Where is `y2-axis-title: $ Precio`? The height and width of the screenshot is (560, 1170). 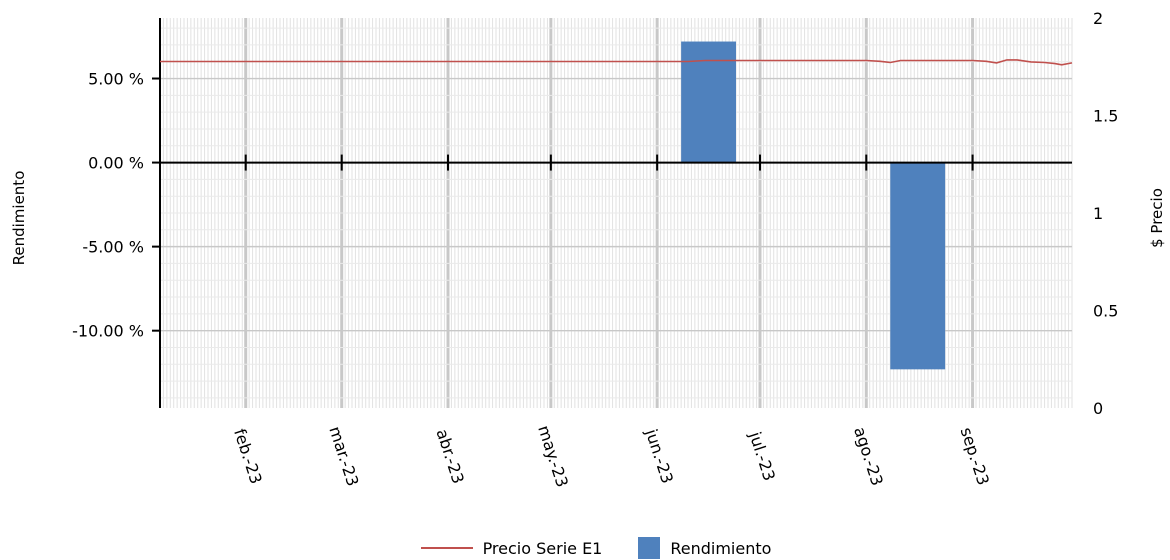
y2-axis-title: $ Precio is located at coordinates (1157, 218).